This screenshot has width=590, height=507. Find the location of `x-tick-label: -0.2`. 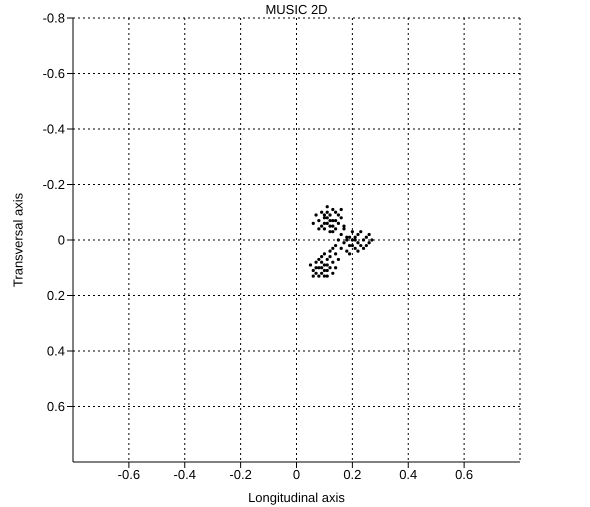

x-tick-label: -0.2 is located at coordinates (240, 474).